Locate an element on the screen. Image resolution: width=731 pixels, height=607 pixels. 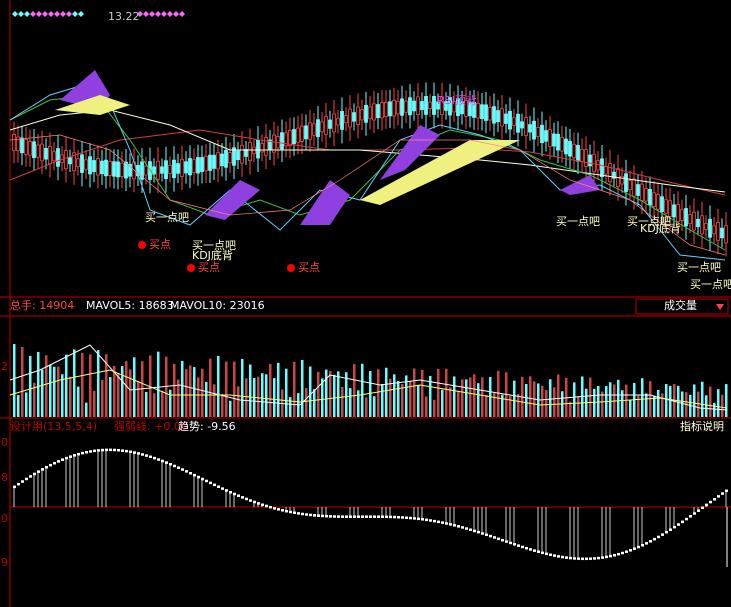
buy-dot is located at coordinates (142, 245).